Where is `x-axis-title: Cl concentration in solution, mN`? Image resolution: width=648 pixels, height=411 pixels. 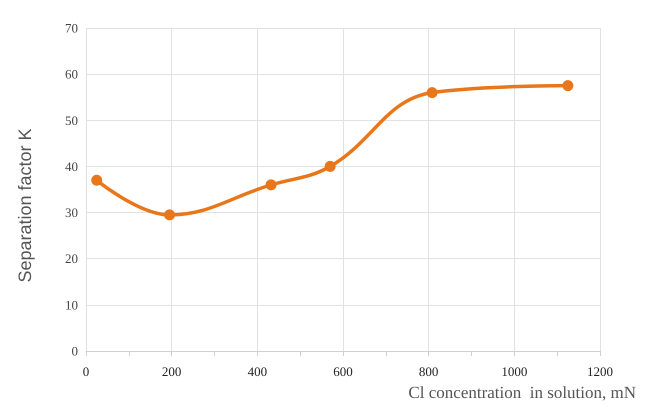
x-axis-title: Cl concentration in solution, mN is located at coordinates (522, 392).